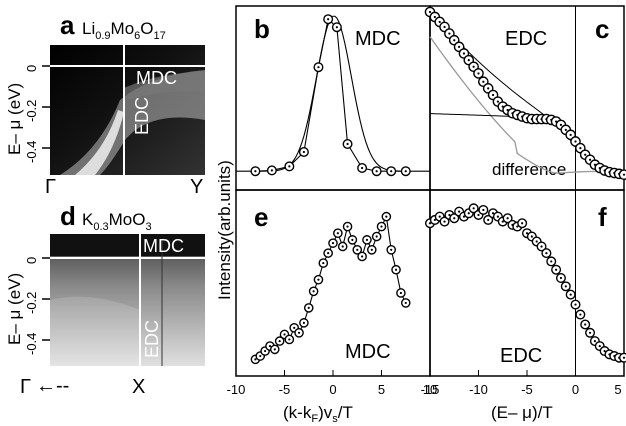  Describe the element at coordinates (163, 246) in the screenshot. I see `panel-d-mdc-label: MDC` at that location.